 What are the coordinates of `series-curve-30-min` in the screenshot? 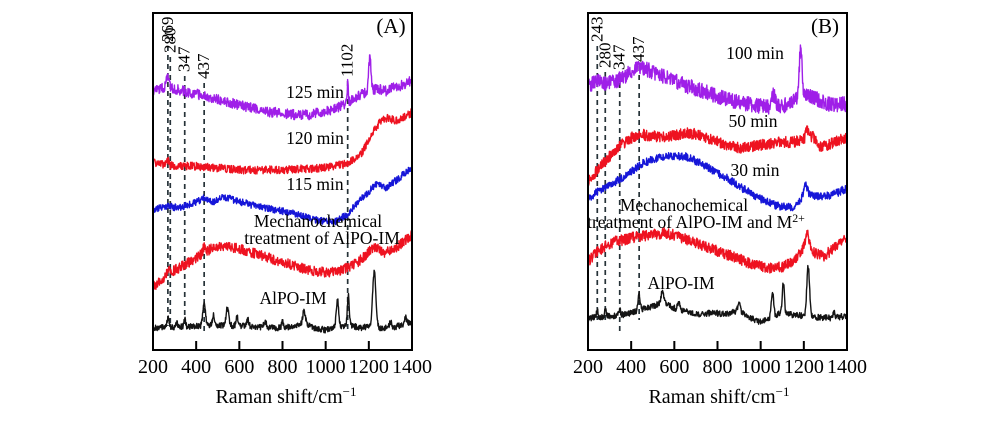 It's located at (717, 181).